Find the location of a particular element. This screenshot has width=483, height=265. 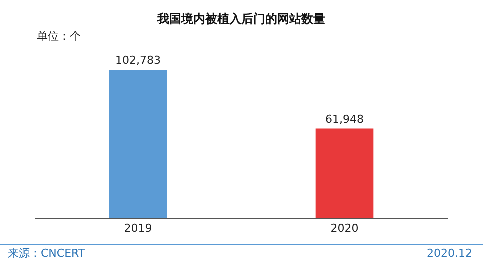

data-label: 102,783 is located at coordinates (138, 60).